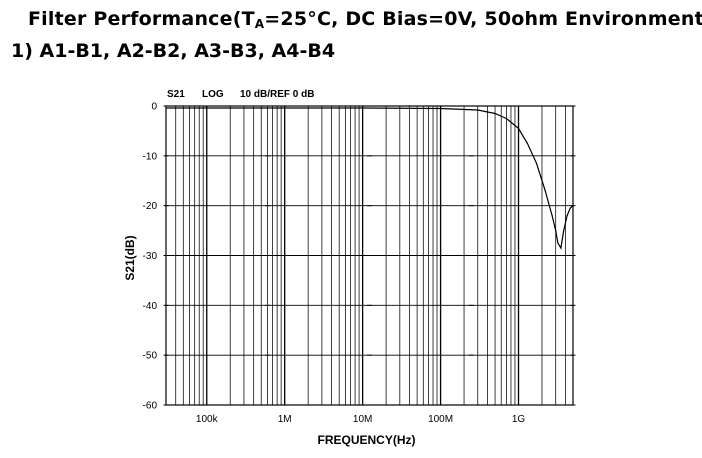 The height and width of the screenshot is (458, 702). What do you see at coordinates (259, 24) in the screenshot?
I see `heading-subscript: A` at bounding box center [259, 24].